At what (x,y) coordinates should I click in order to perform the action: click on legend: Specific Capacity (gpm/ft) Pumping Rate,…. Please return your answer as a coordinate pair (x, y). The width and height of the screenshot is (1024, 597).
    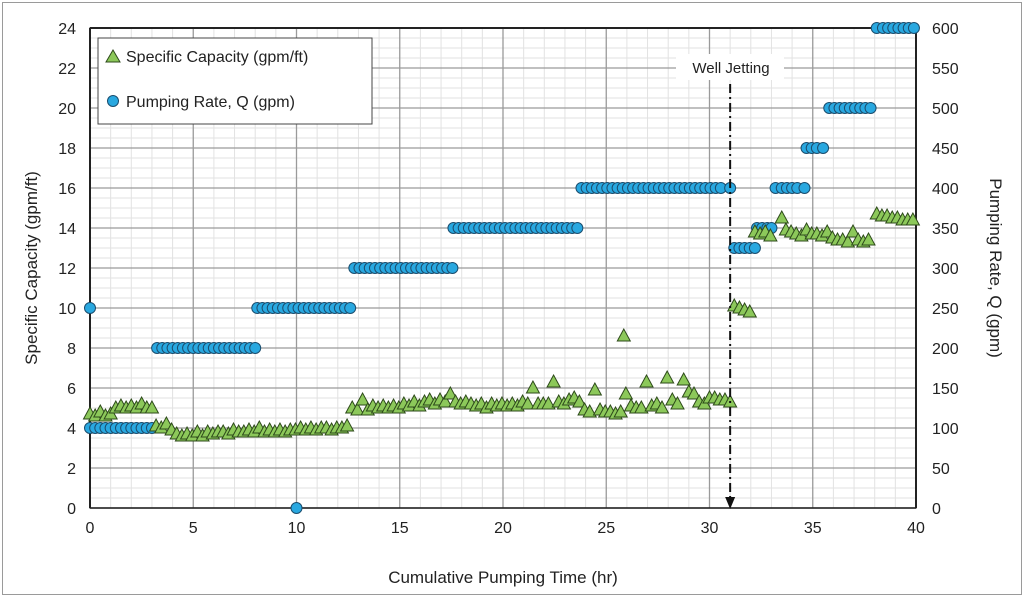
    Looking at the image, I should click on (235, 81).